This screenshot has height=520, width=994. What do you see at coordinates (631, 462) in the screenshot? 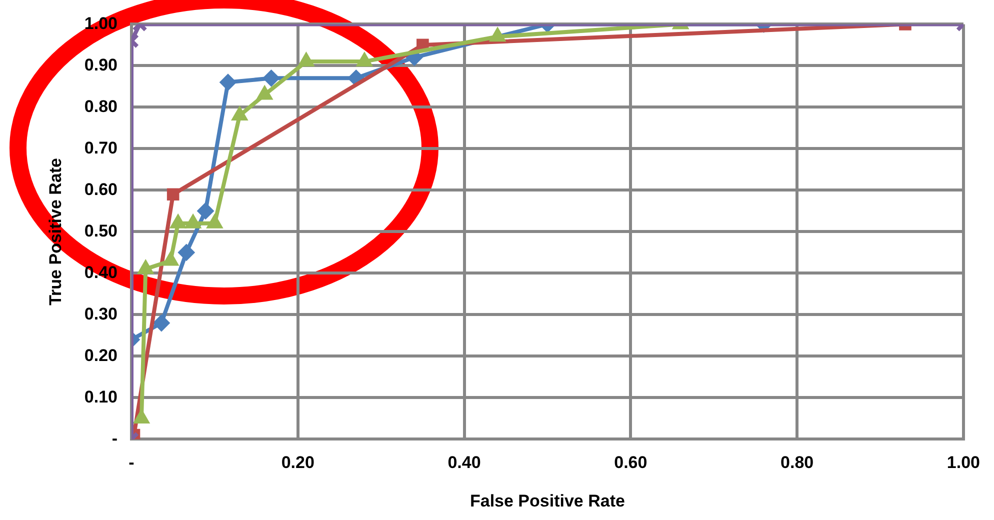
I see `x-tick-label: 0.60` at bounding box center [631, 462].